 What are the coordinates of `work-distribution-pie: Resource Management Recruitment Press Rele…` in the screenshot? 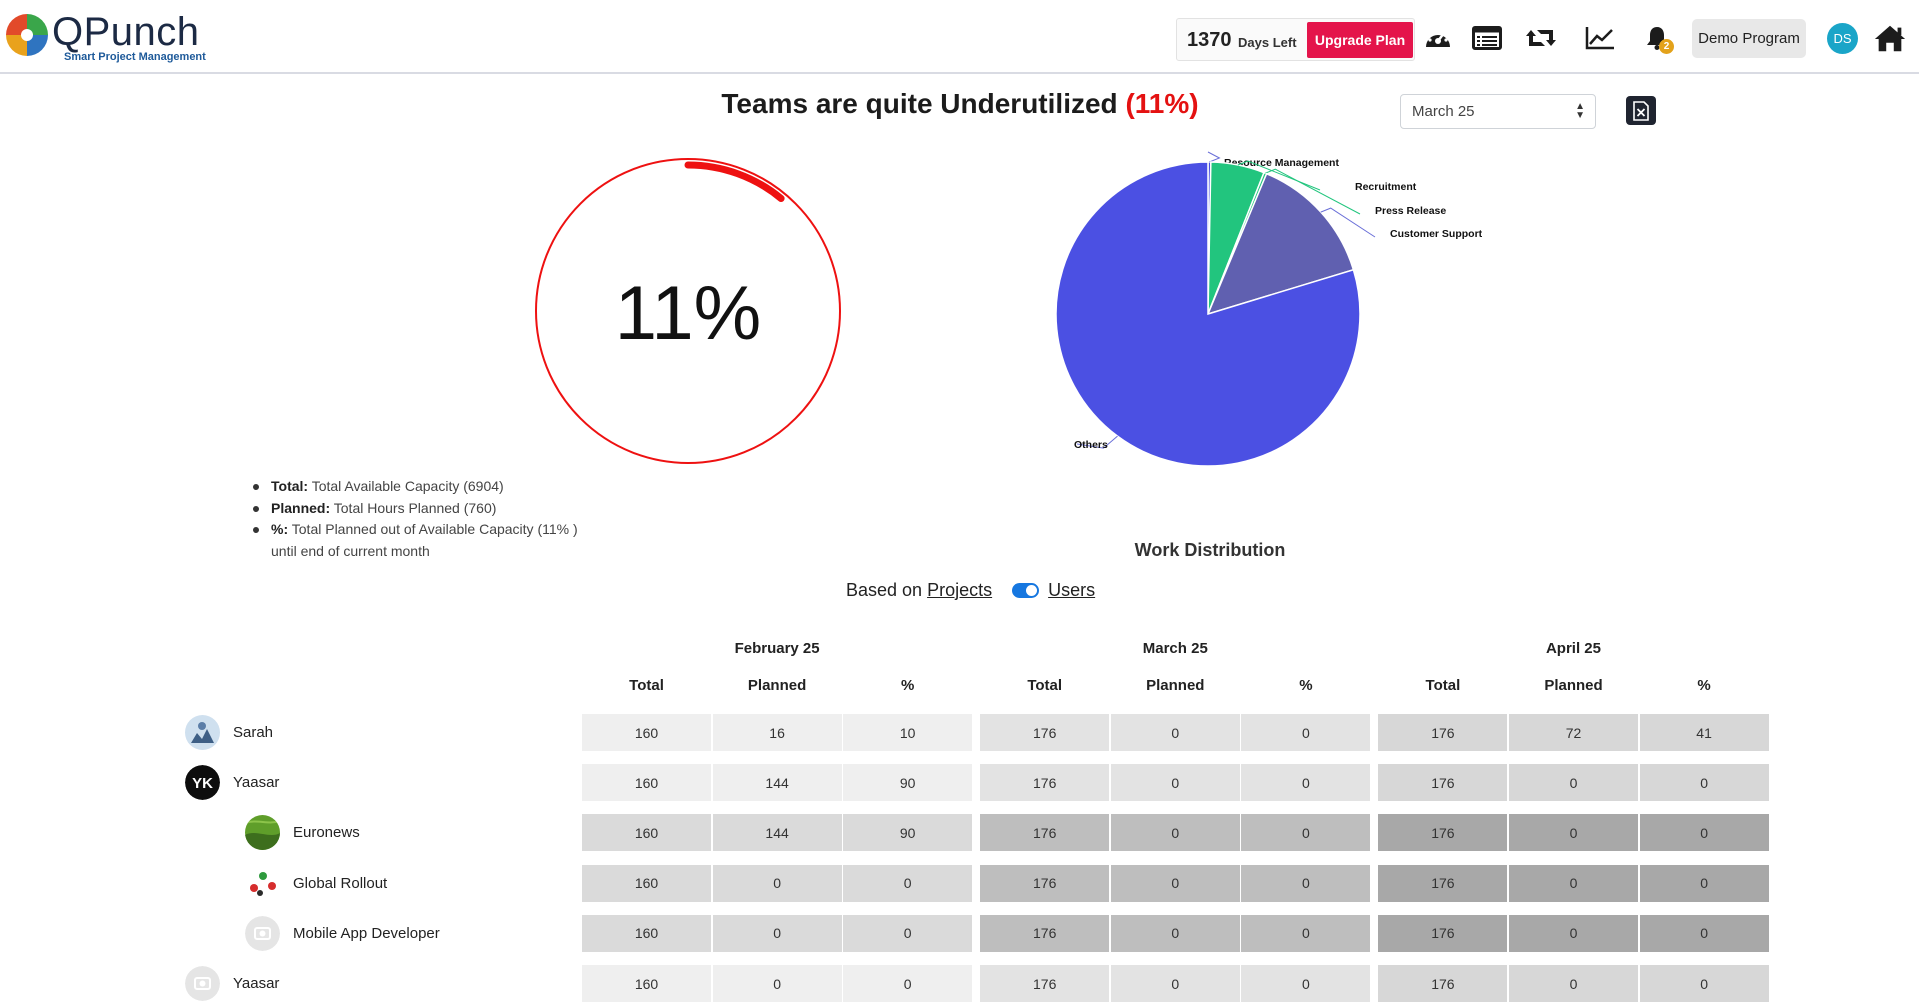 It's located at (1269, 309).